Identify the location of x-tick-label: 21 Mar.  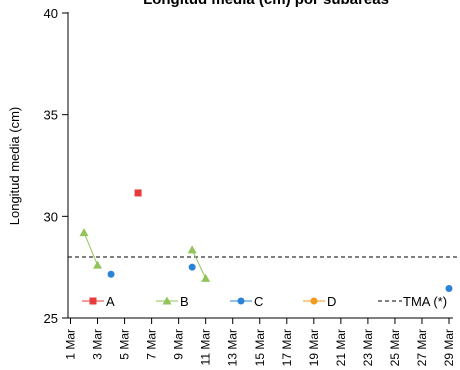
(341, 347).